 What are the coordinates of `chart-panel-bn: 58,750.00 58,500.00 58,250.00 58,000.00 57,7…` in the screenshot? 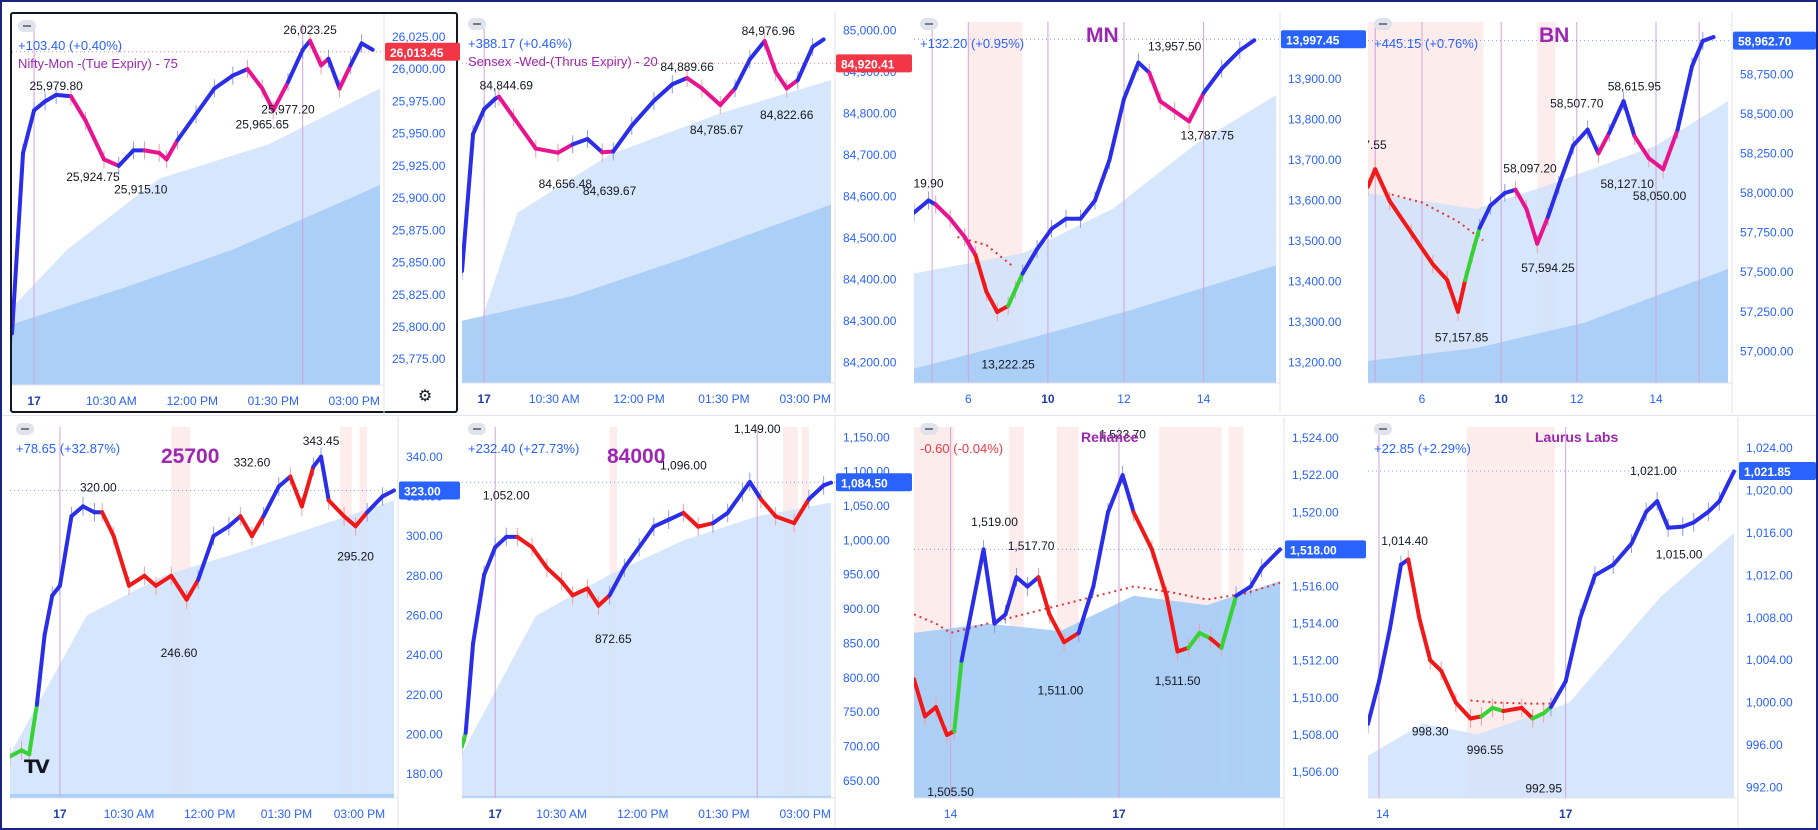 It's located at (1592, 212).